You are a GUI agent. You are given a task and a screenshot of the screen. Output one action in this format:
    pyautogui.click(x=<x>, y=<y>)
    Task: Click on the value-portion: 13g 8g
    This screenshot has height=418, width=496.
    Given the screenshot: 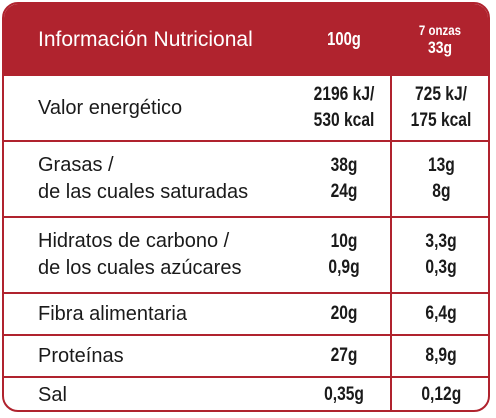 What is the action you would take?
    pyautogui.click(x=439, y=179)
    